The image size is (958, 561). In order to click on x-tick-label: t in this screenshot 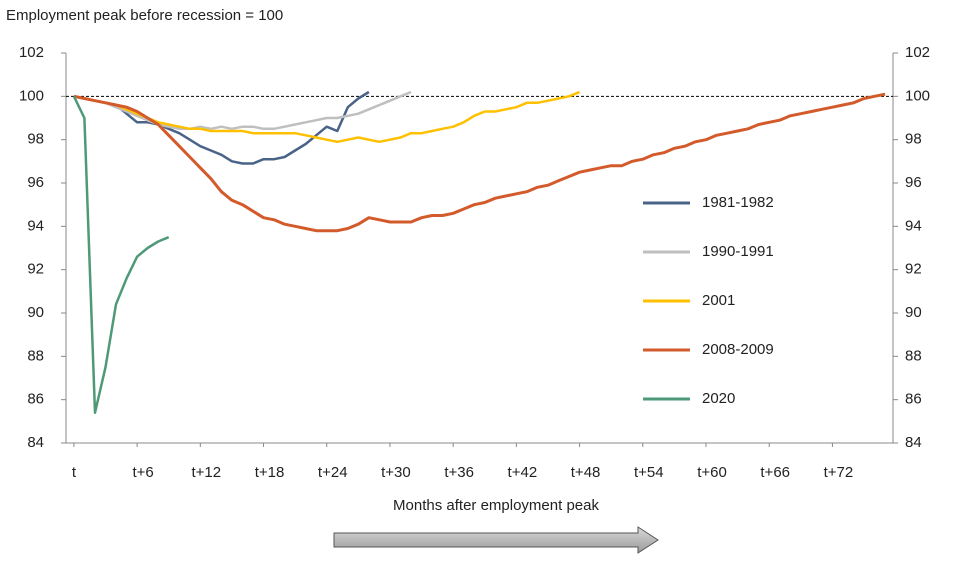, I will do `click(74, 472)`.